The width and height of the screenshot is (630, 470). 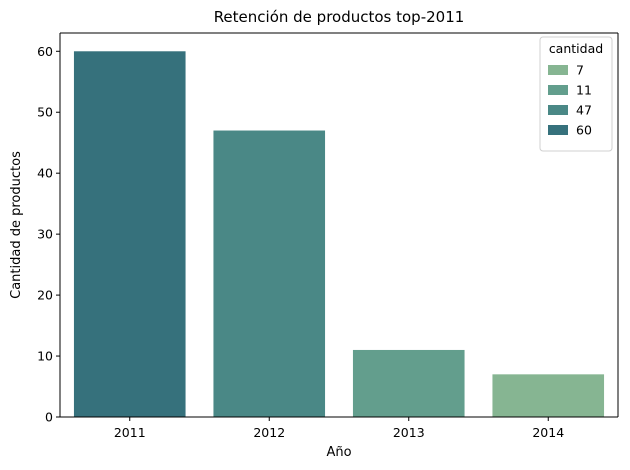 I want to click on bar-2014, so click(x=548, y=395).